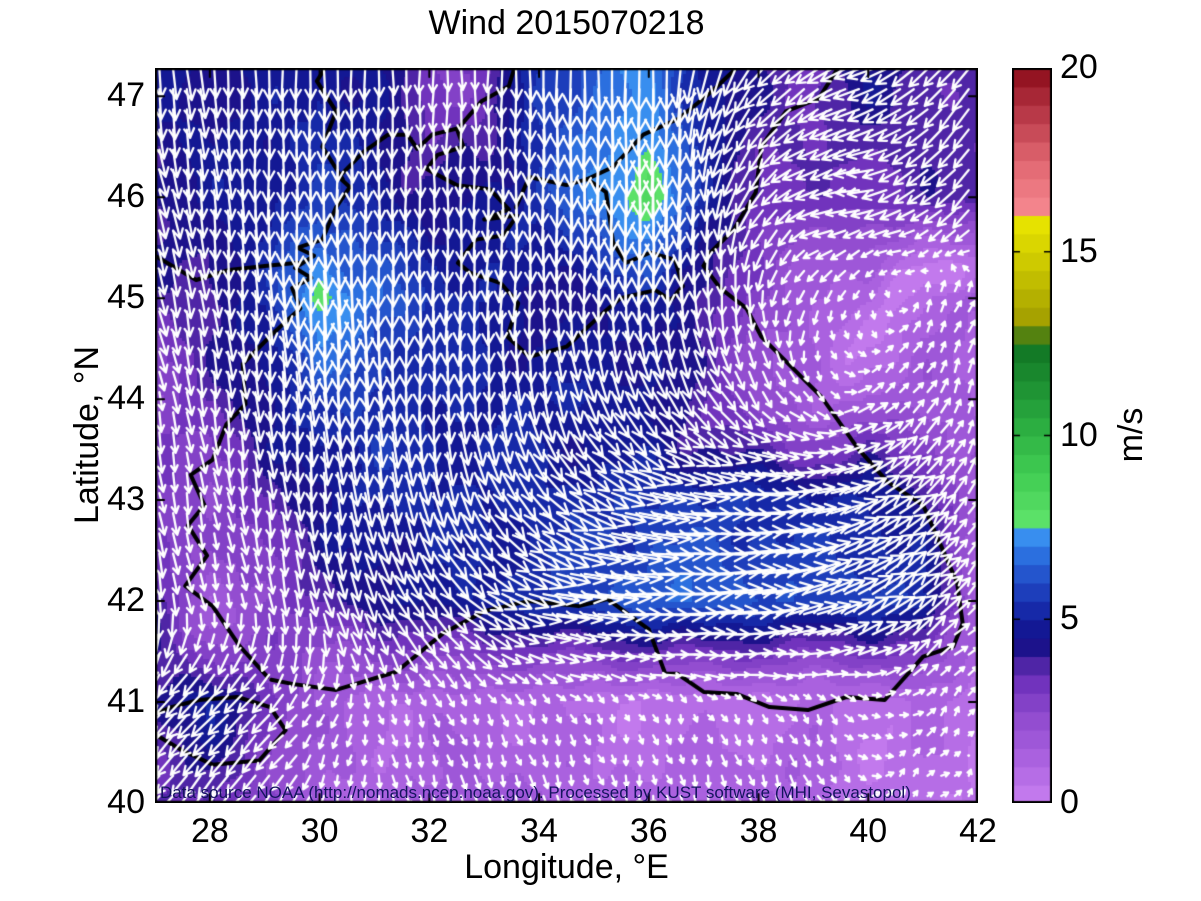 The image size is (1201, 901). I want to click on colorbar-tick-label: 10, so click(1079, 434).